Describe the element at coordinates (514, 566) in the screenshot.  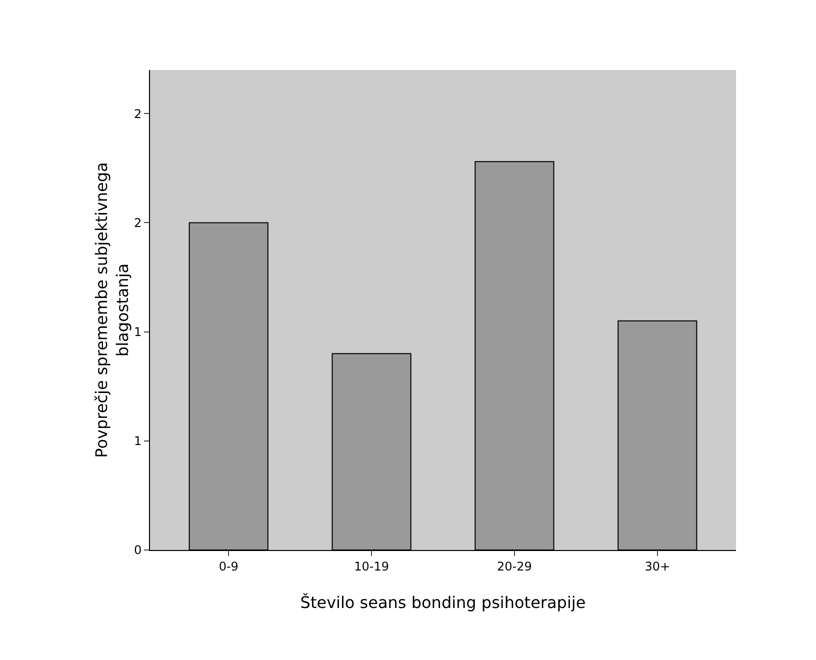
I see `x-tick-label: 20-29` at that location.